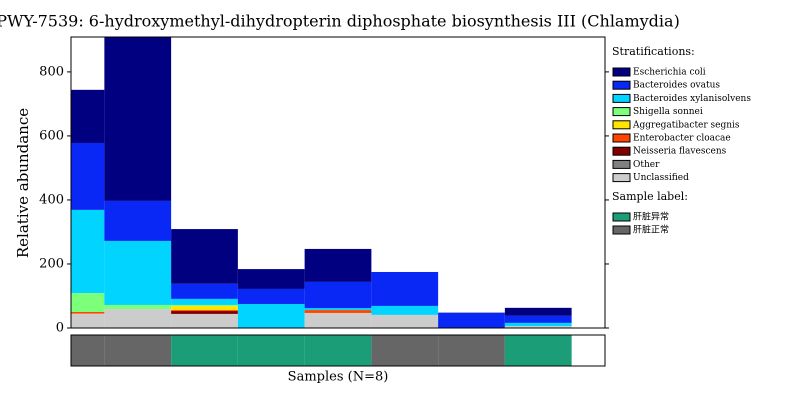  I want to click on legend-label: Bacteroides ovatus, so click(676, 86).